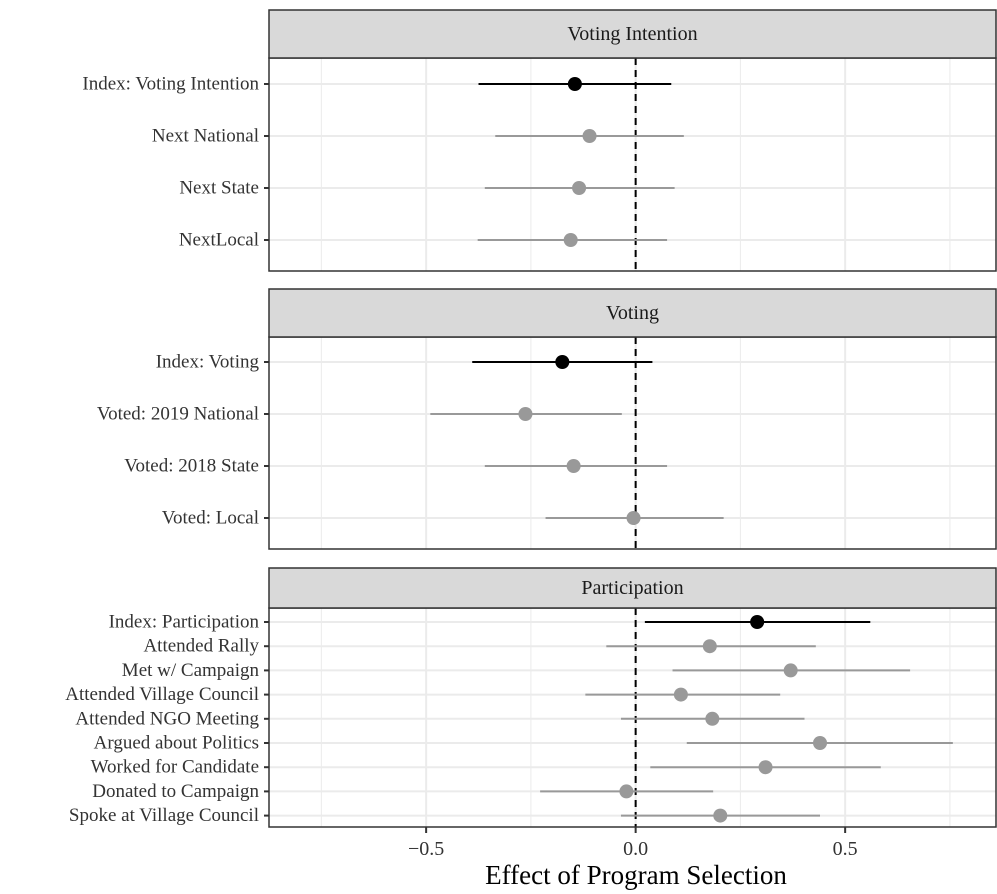 This screenshot has width=997, height=894. What do you see at coordinates (201, 646) in the screenshot?
I see `y-axis-label: Attended Rally` at bounding box center [201, 646].